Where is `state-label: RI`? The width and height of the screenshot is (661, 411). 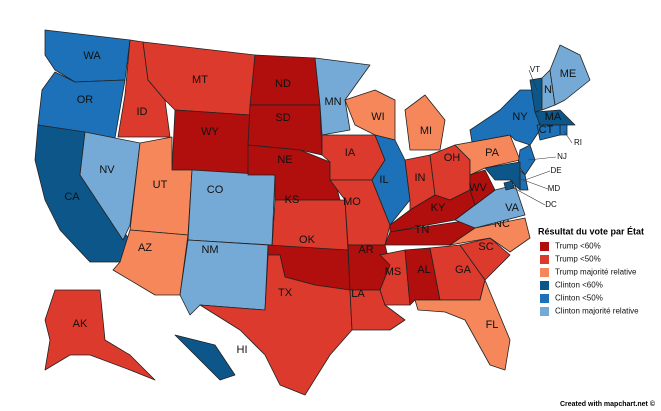
state-label: RI is located at coordinates (578, 142).